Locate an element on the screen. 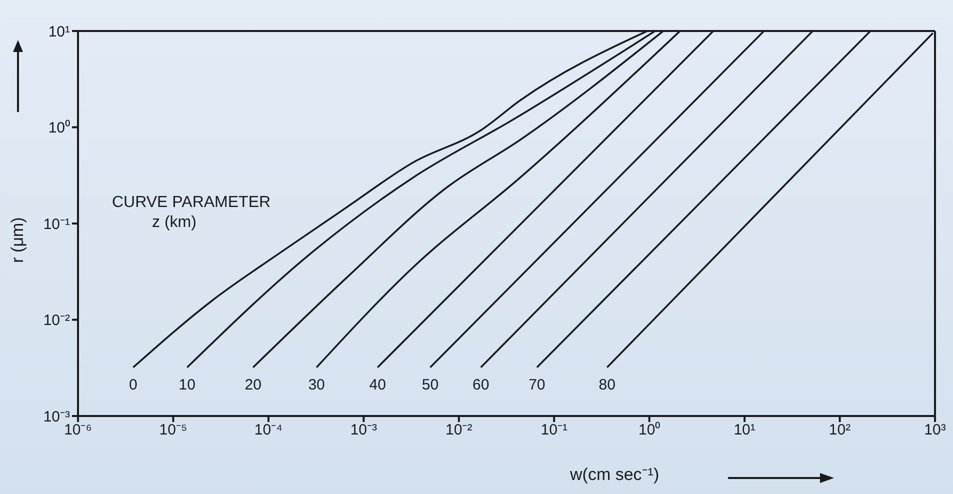 This screenshot has width=953, height=494. x-tick-label: 10¹ is located at coordinates (745, 430).